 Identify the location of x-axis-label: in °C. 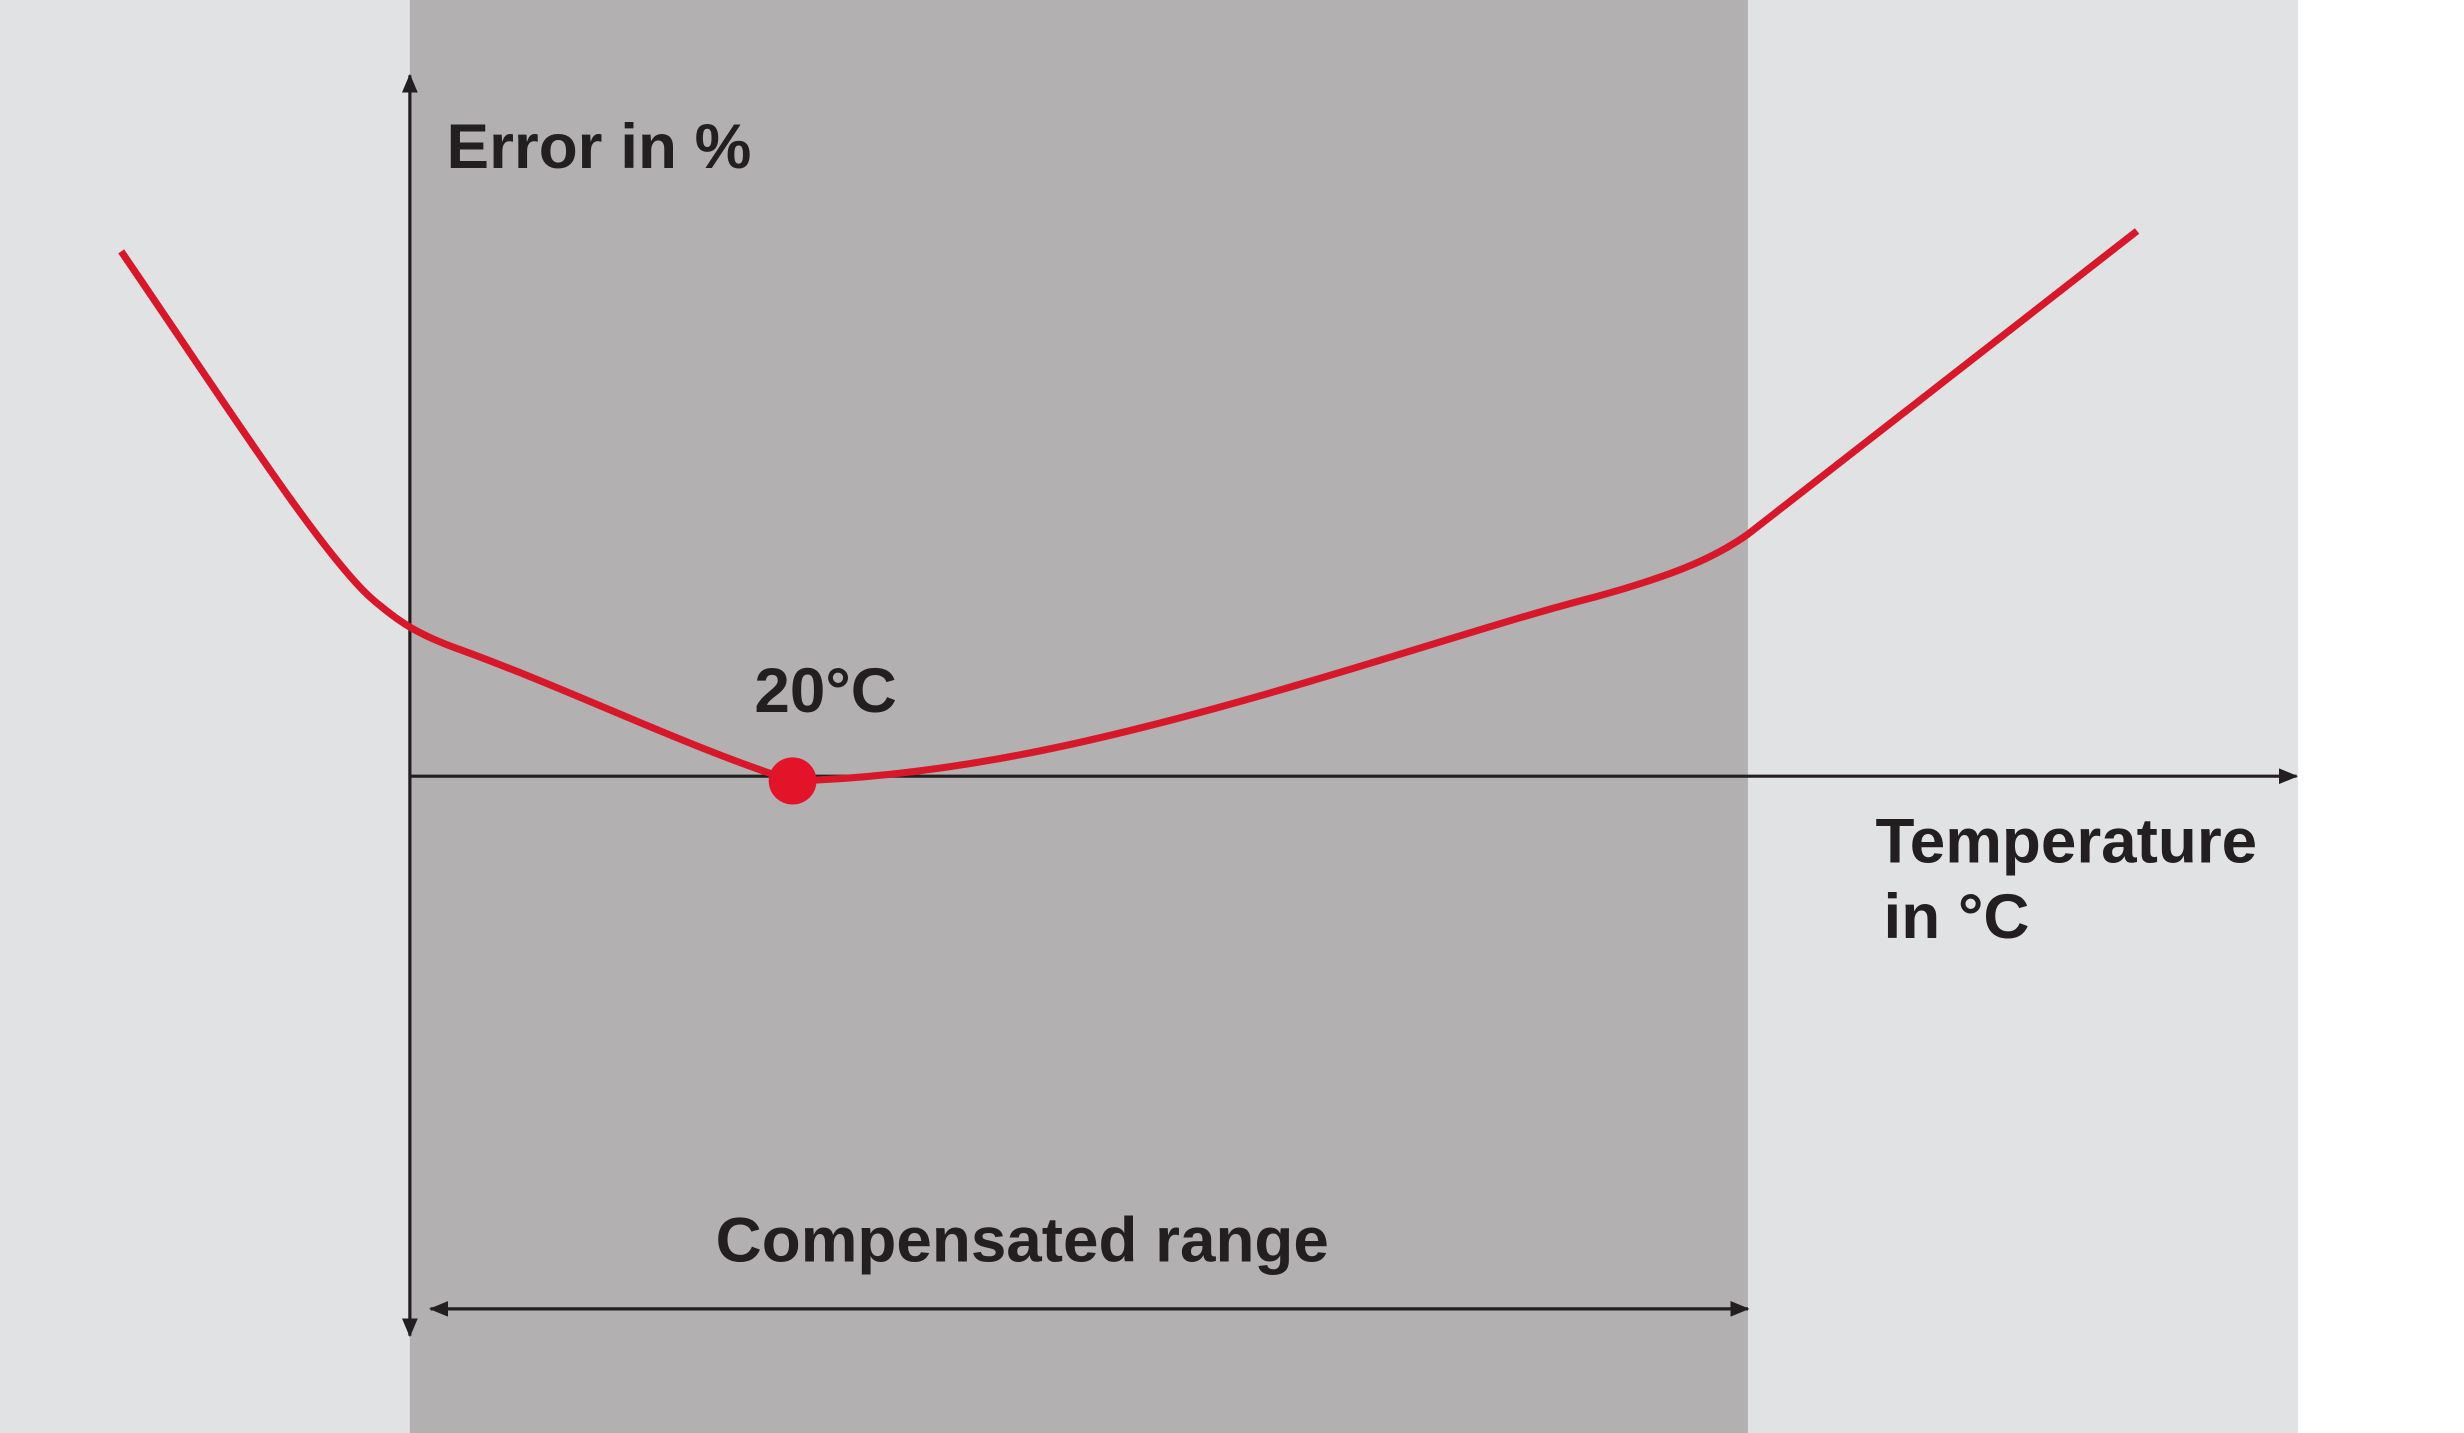
(1956, 916).